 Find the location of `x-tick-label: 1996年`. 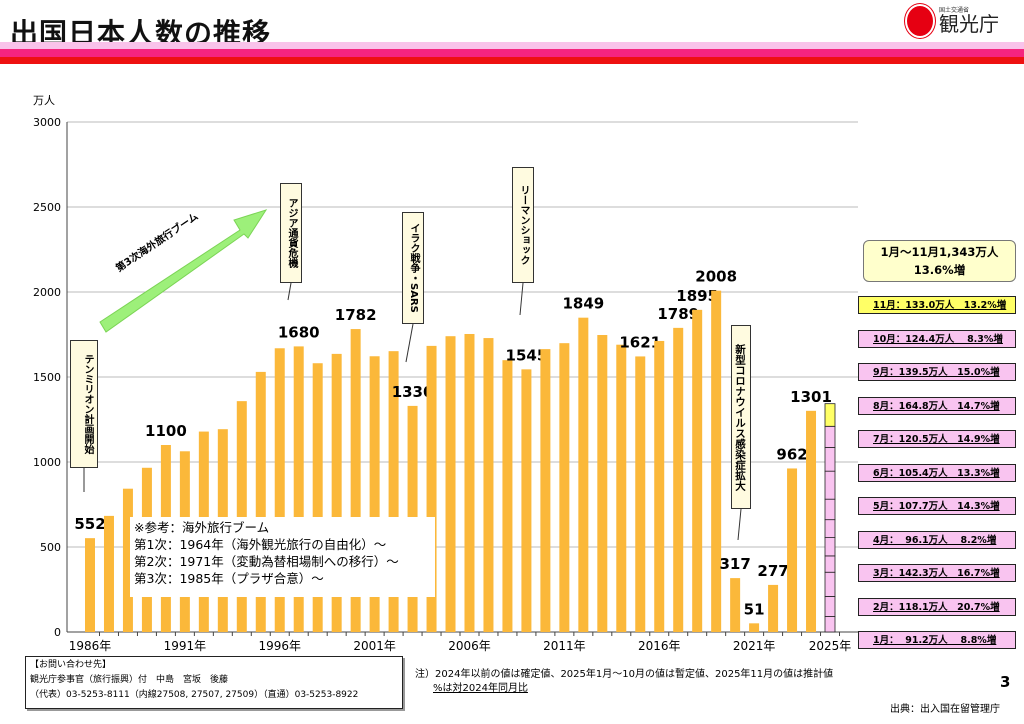

x-tick-label: 1996年 is located at coordinates (279, 646).